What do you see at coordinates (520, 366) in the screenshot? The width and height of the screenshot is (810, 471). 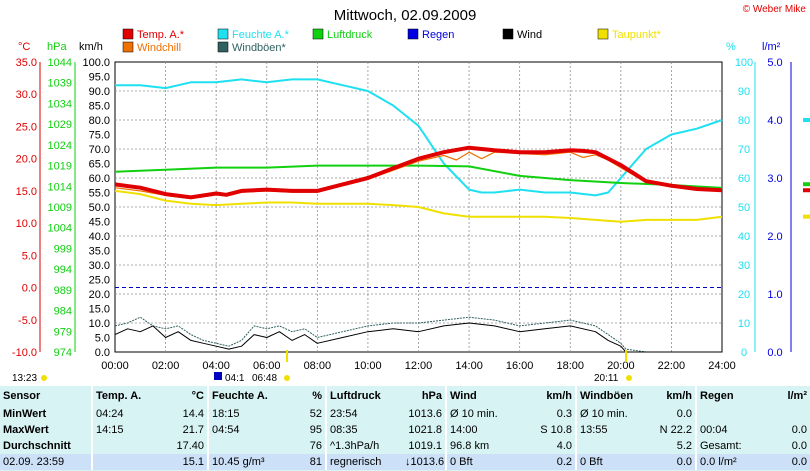 I see `x-tick-label: 16:00` at bounding box center [520, 366].